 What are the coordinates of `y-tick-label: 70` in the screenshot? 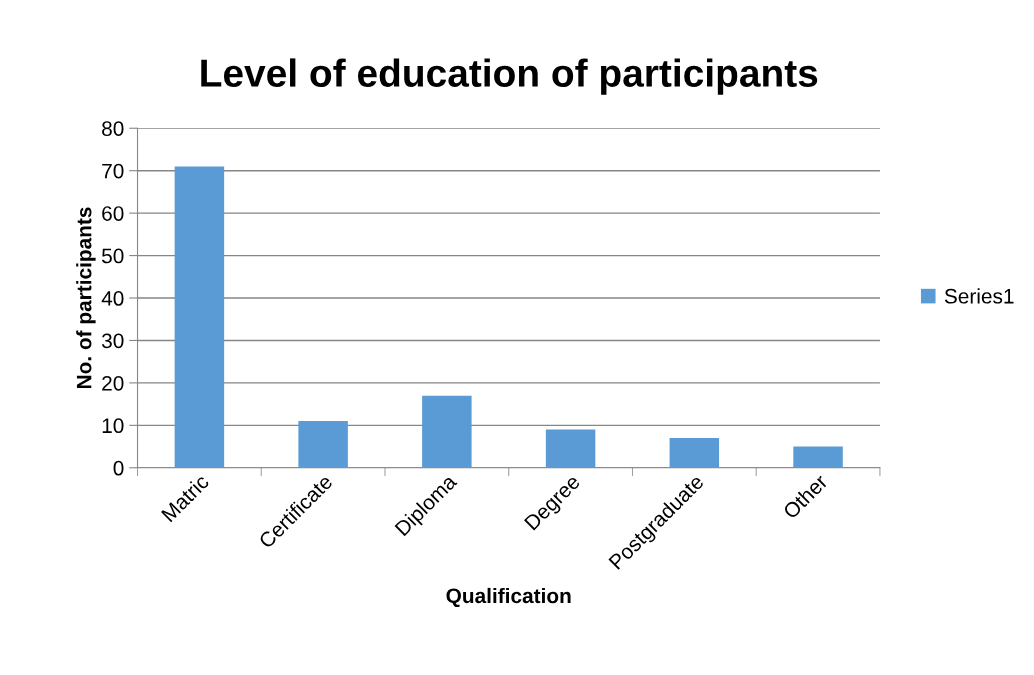 It's located at (113, 171).